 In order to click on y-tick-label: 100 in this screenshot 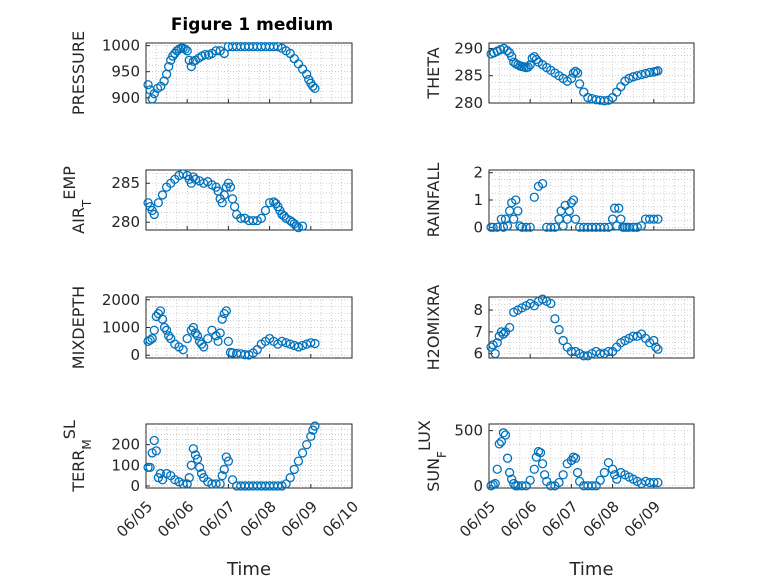, I will do `click(125, 465)`.